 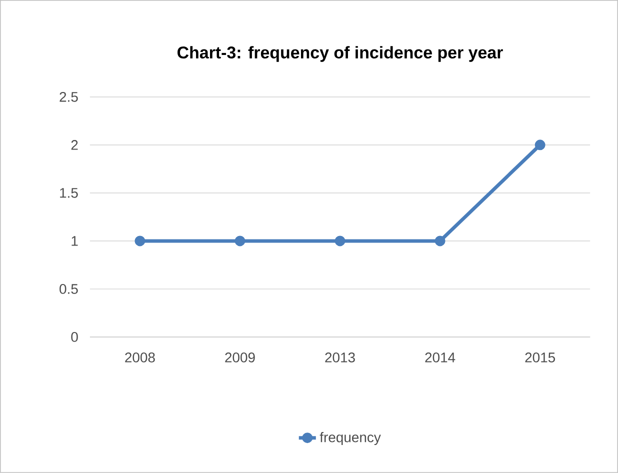 I want to click on chart-title: Chart-3: frequency of incidence per year, so click(x=340, y=54).